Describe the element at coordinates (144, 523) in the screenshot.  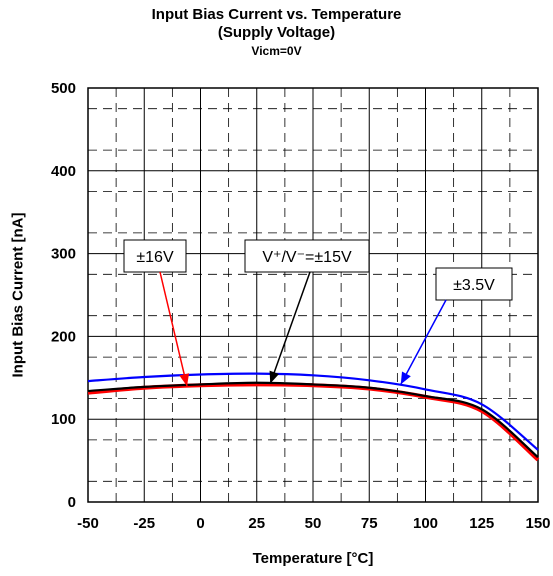
I see `x-tick-label: -25` at that location.